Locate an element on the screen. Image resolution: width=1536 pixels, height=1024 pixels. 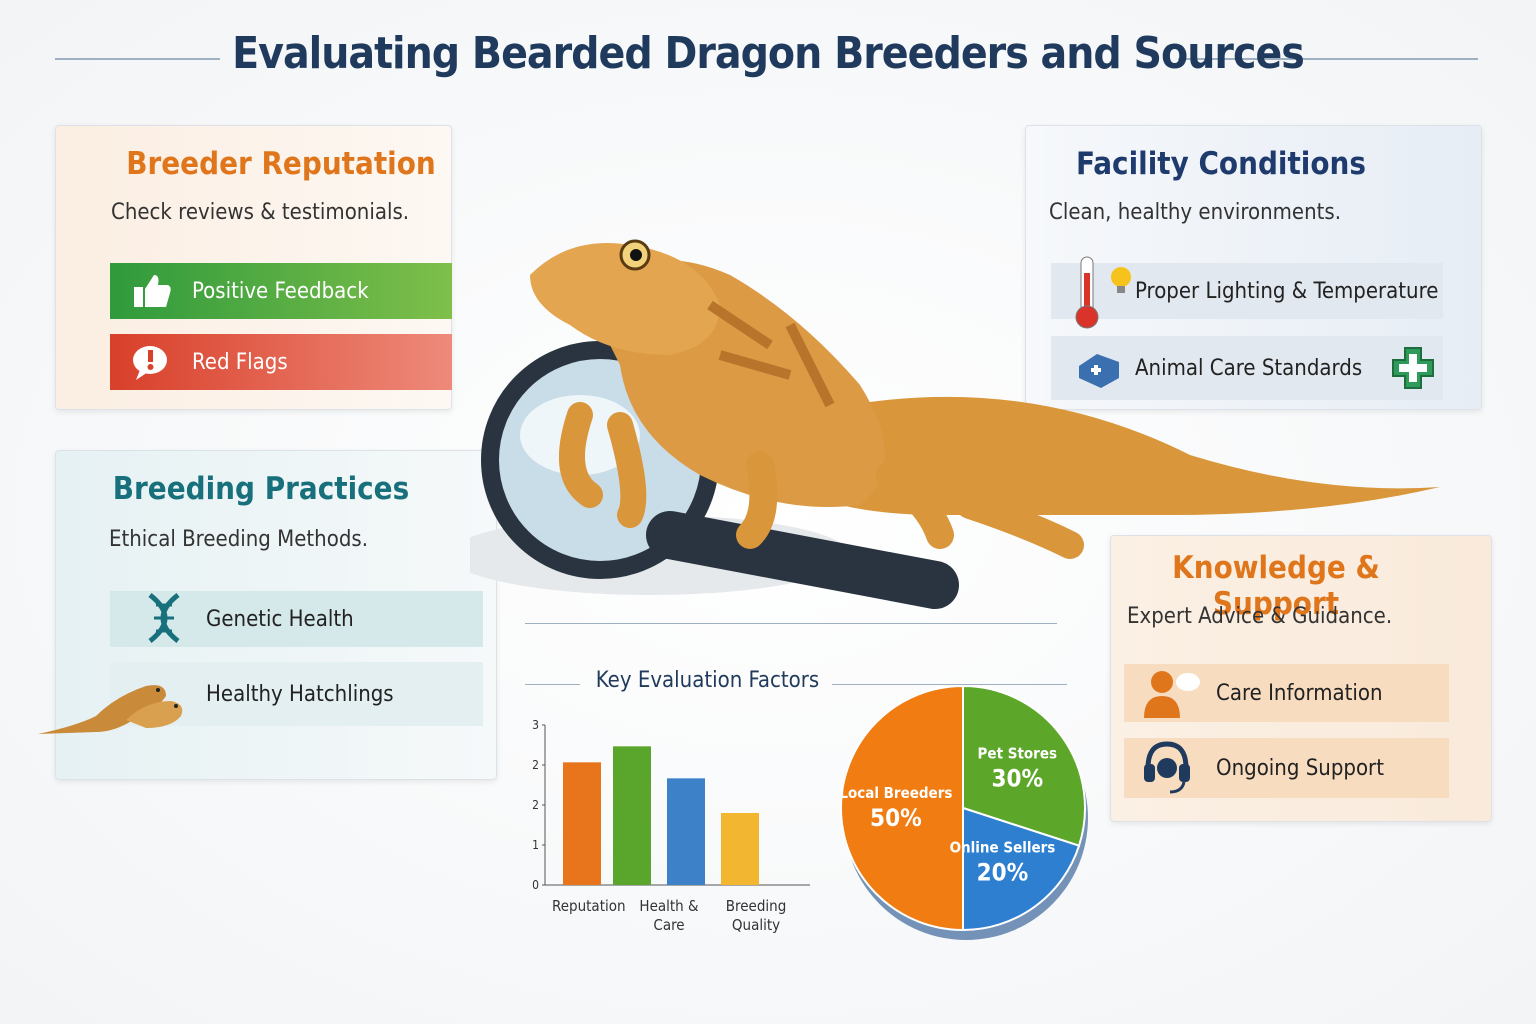
item: Positive Feedback is located at coordinates (281, 291).